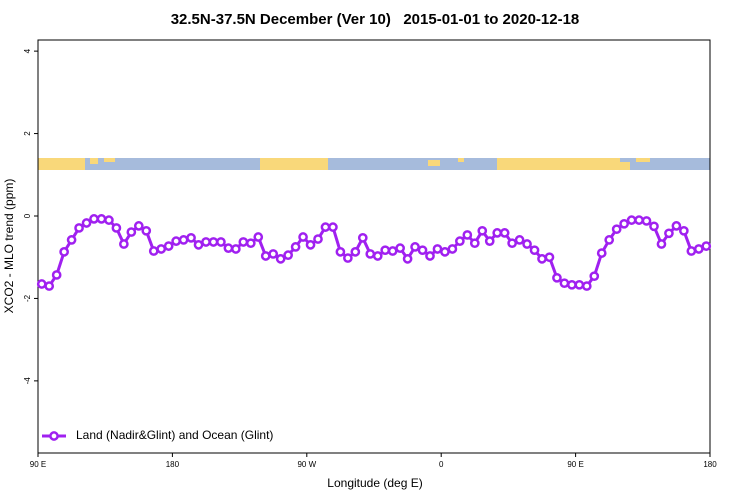 This screenshot has width=750, height=500. Describe the element at coordinates (27, 133) in the screenshot. I see `y-tick-label: 2` at that location.